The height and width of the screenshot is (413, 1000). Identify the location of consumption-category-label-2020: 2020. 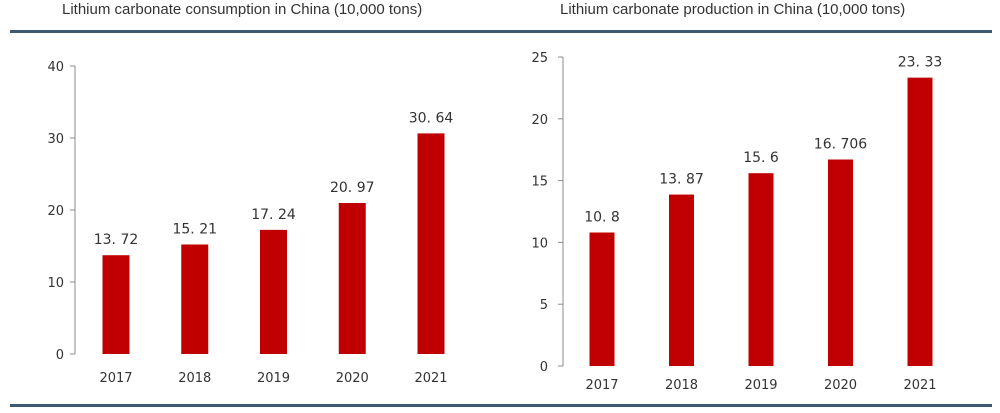
(352, 378).